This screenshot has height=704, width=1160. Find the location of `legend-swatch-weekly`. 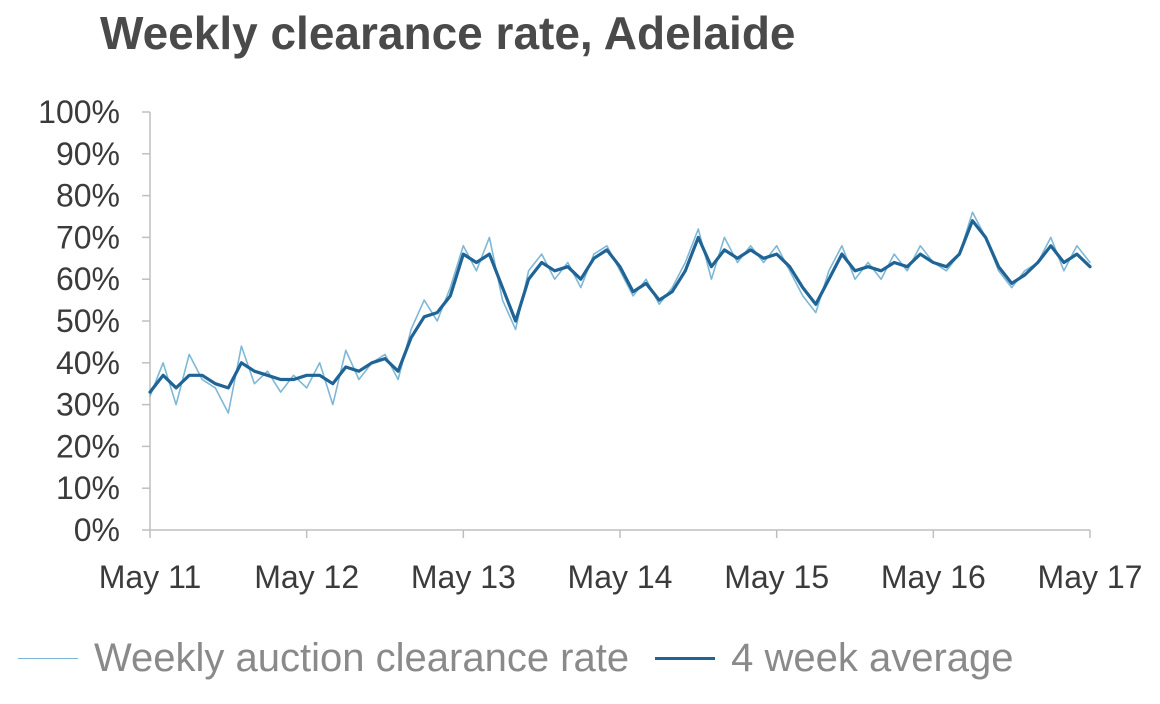

legend-swatch-weekly is located at coordinates (48, 658).